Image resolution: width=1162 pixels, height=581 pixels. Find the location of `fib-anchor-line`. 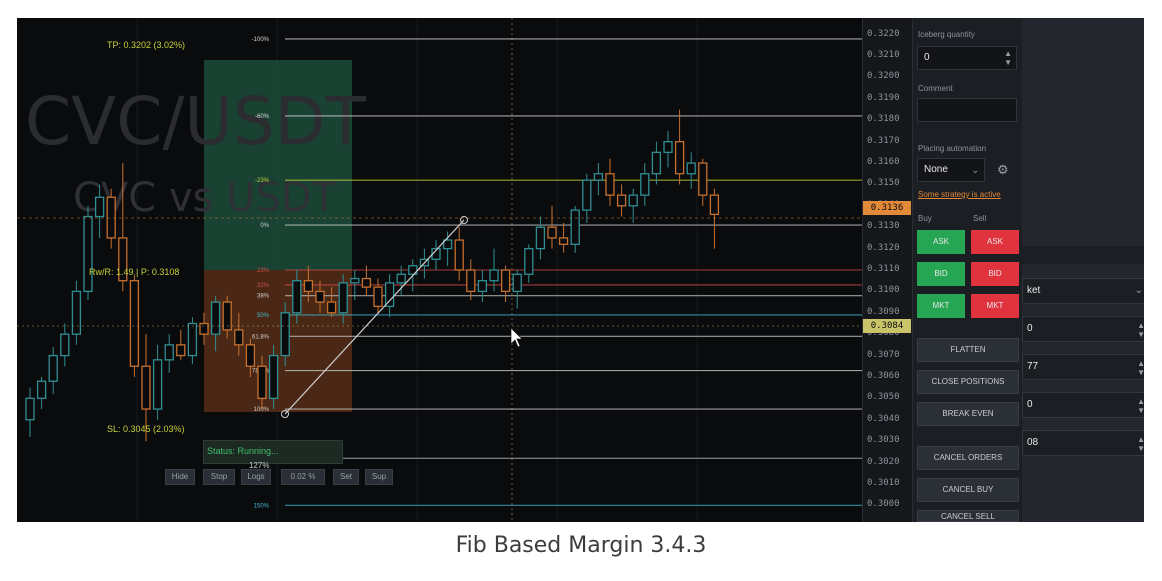

fib-anchor-line is located at coordinates (374, 317).